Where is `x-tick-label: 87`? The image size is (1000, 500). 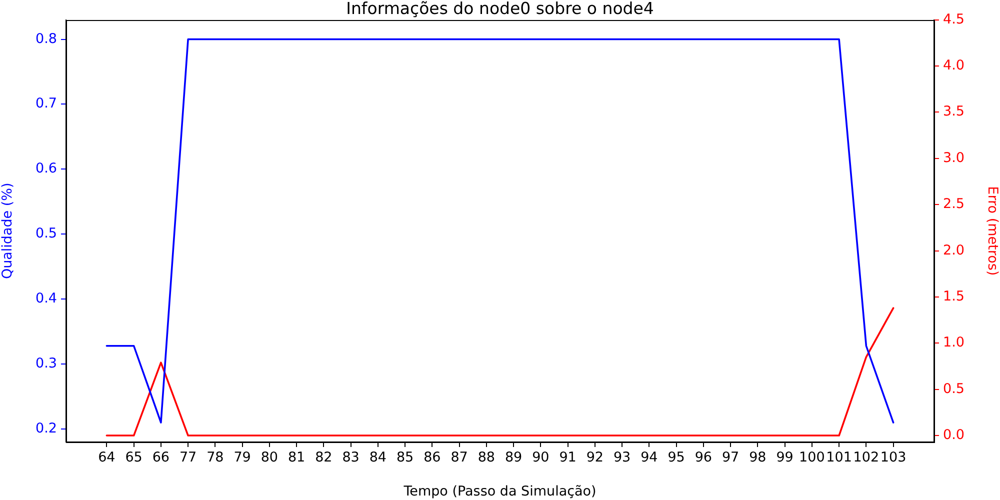 x-tick-label: 87 is located at coordinates (459, 458).